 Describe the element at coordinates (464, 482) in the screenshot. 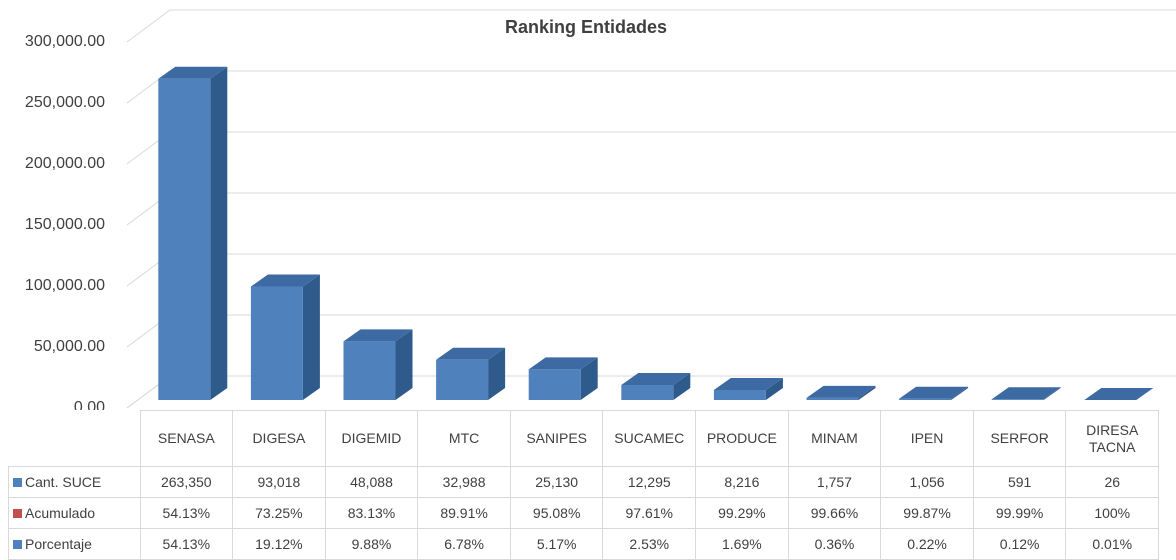

I see `value-label: 32,988` at that location.